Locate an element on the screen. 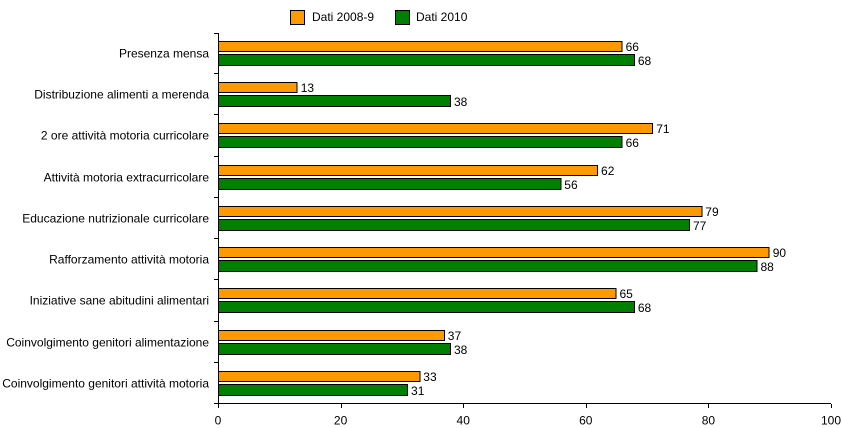 This screenshot has height=428, width=842. svg-text: 37 is located at coordinates (455, 336).